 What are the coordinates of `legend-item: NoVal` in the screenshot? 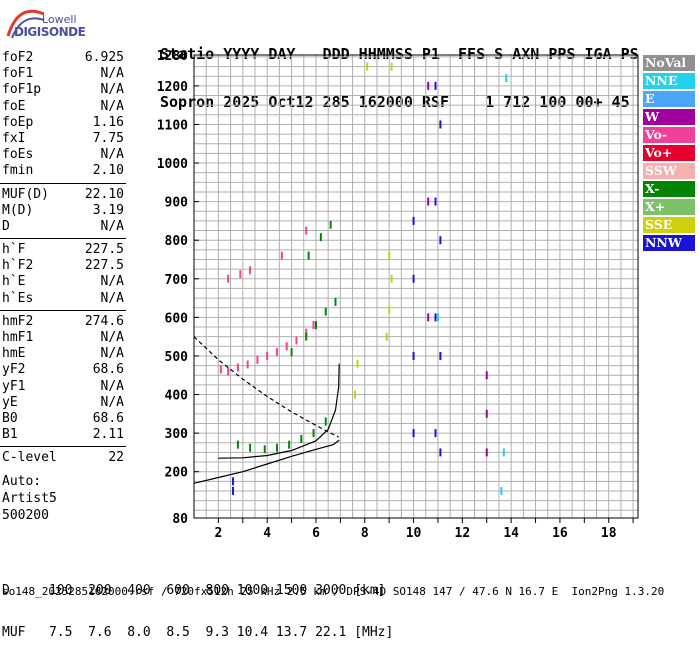 It's located at (669, 63).